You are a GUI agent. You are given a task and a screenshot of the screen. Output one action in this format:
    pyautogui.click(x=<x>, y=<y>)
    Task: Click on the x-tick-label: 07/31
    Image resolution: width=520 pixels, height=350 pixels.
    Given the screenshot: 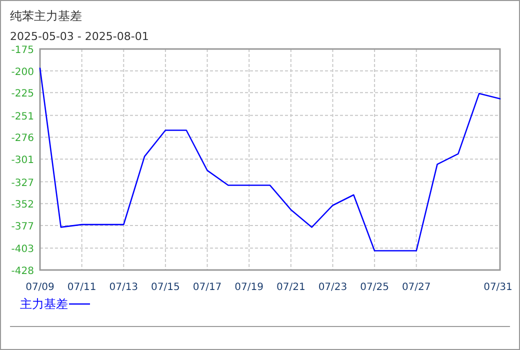 What is the action you would take?
    pyautogui.click(x=498, y=287)
    